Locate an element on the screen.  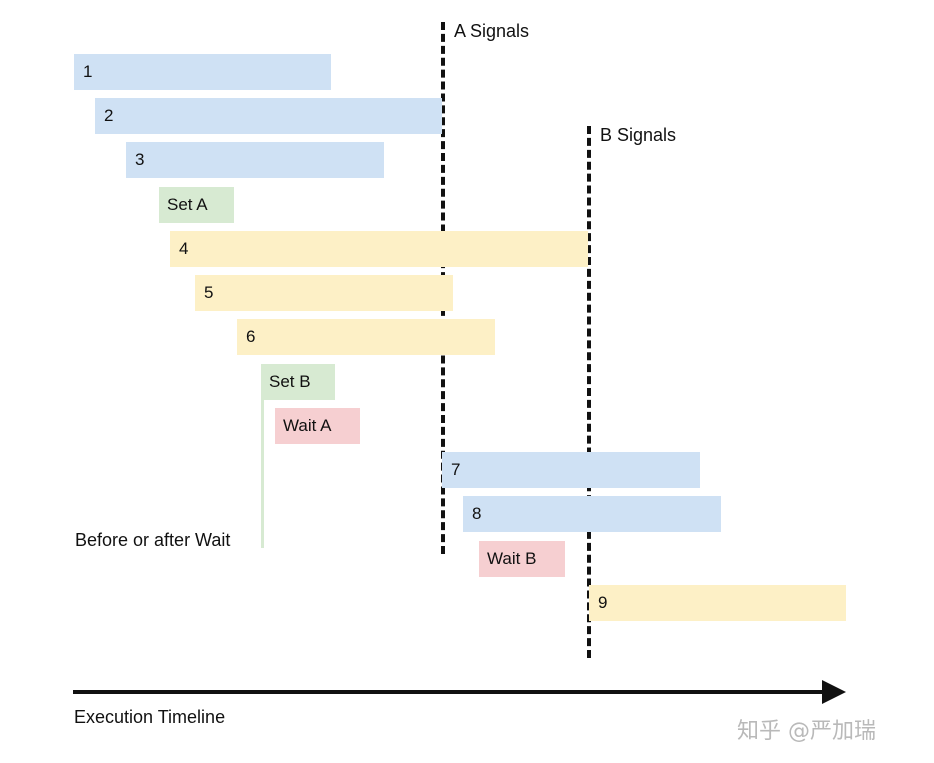
wait-a-bar: Wait A is located at coordinates (317, 426).